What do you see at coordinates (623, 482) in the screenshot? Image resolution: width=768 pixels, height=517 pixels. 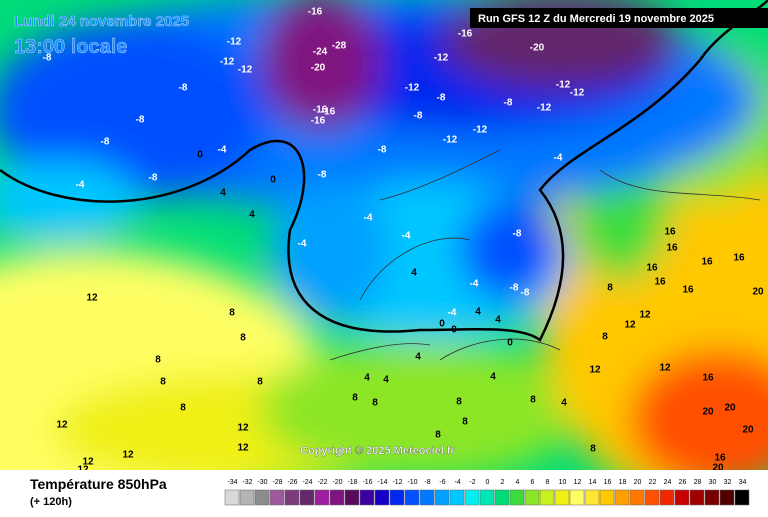 I see `legend-label: 18` at bounding box center [623, 482].